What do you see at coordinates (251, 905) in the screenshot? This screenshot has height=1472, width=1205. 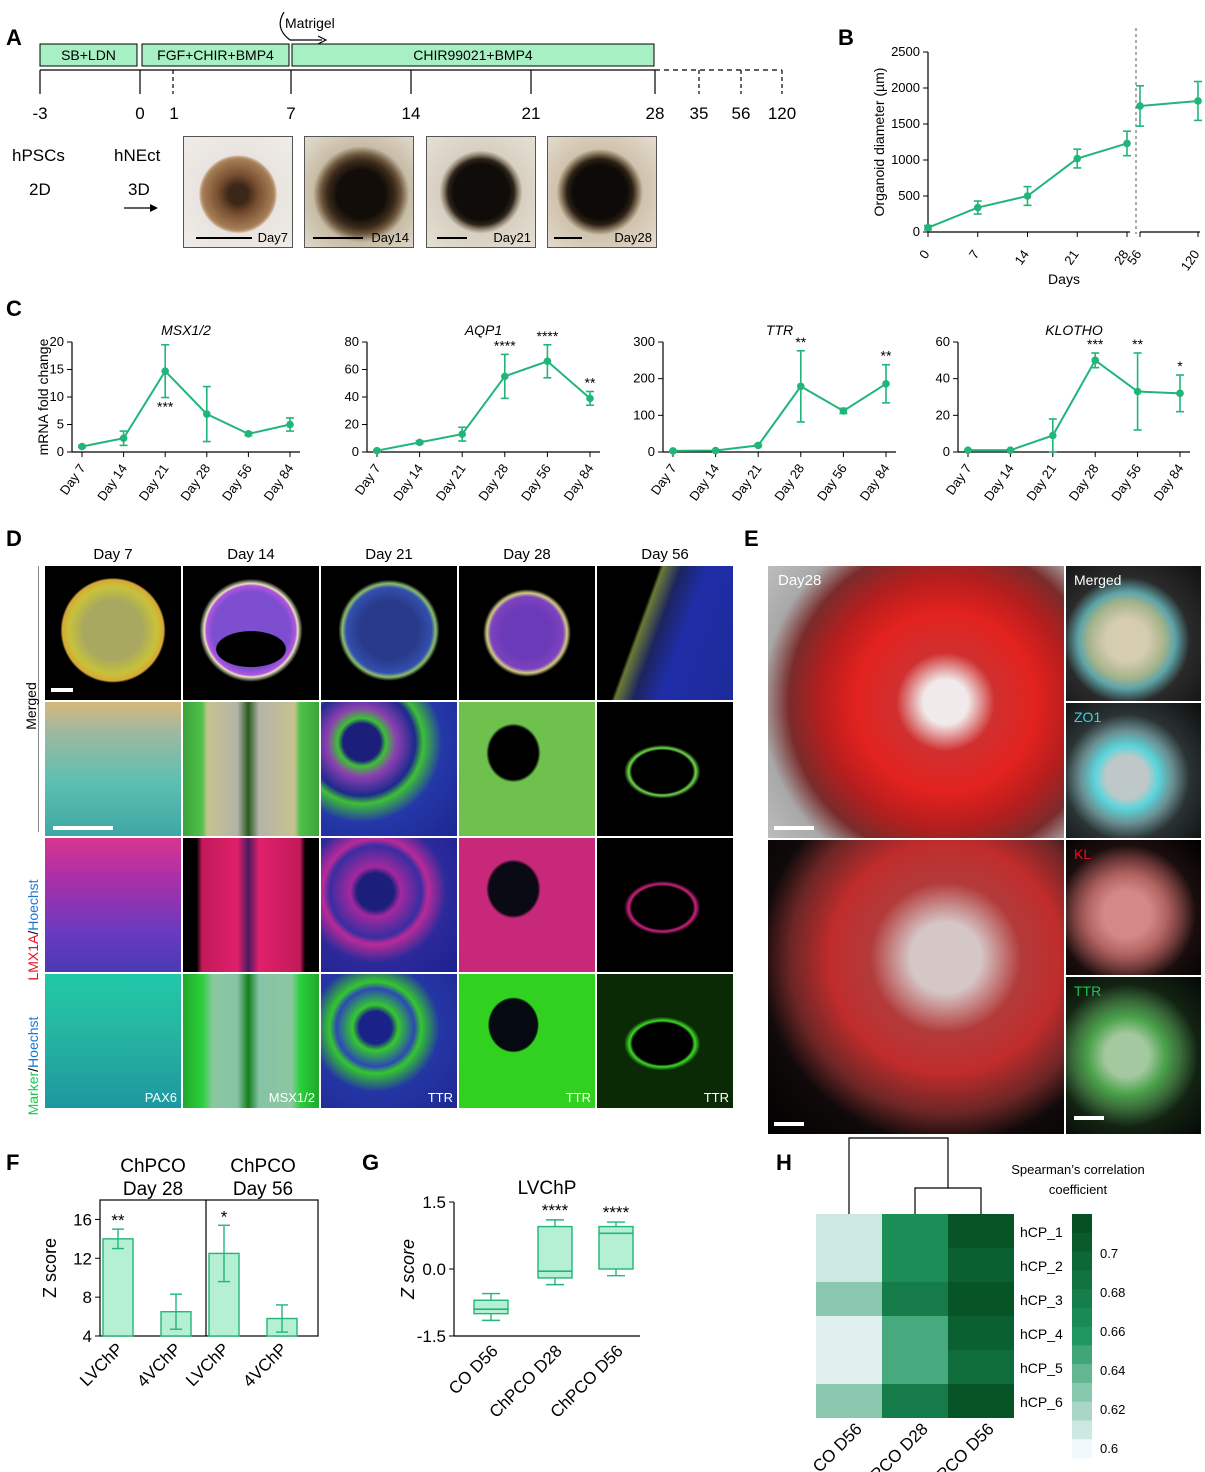 I see `d-r3-c2` at bounding box center [251, 905].